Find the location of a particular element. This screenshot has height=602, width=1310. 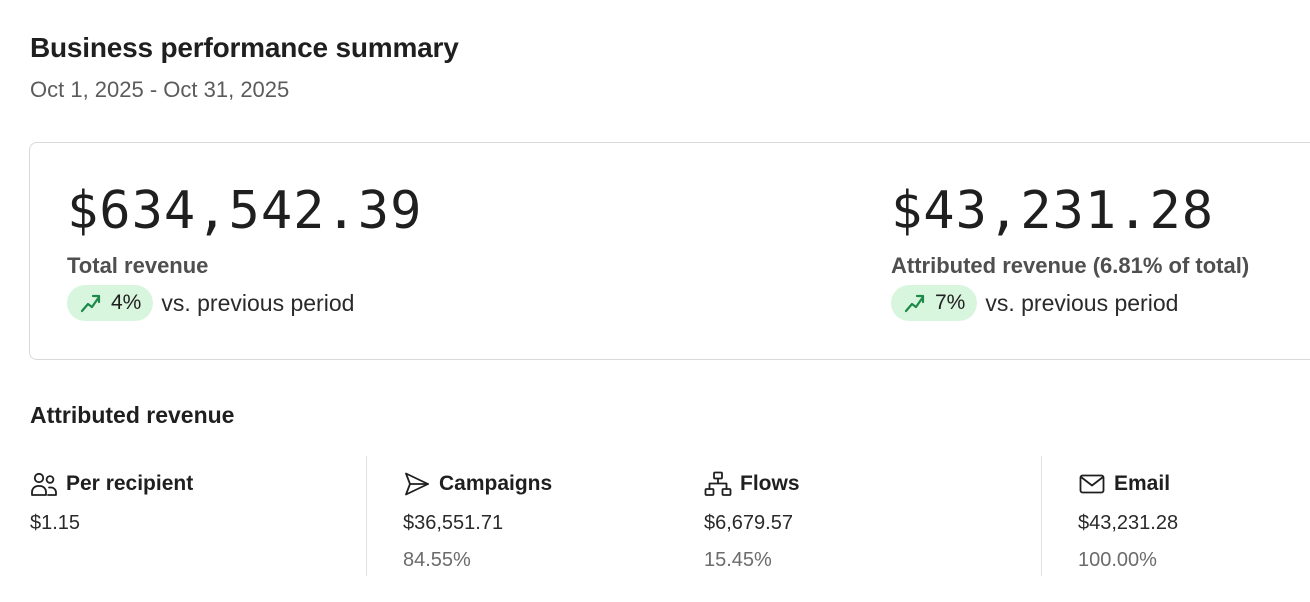

stat-flows: Flows $6,679.57 15.45% is located at coordinates (752, 521).